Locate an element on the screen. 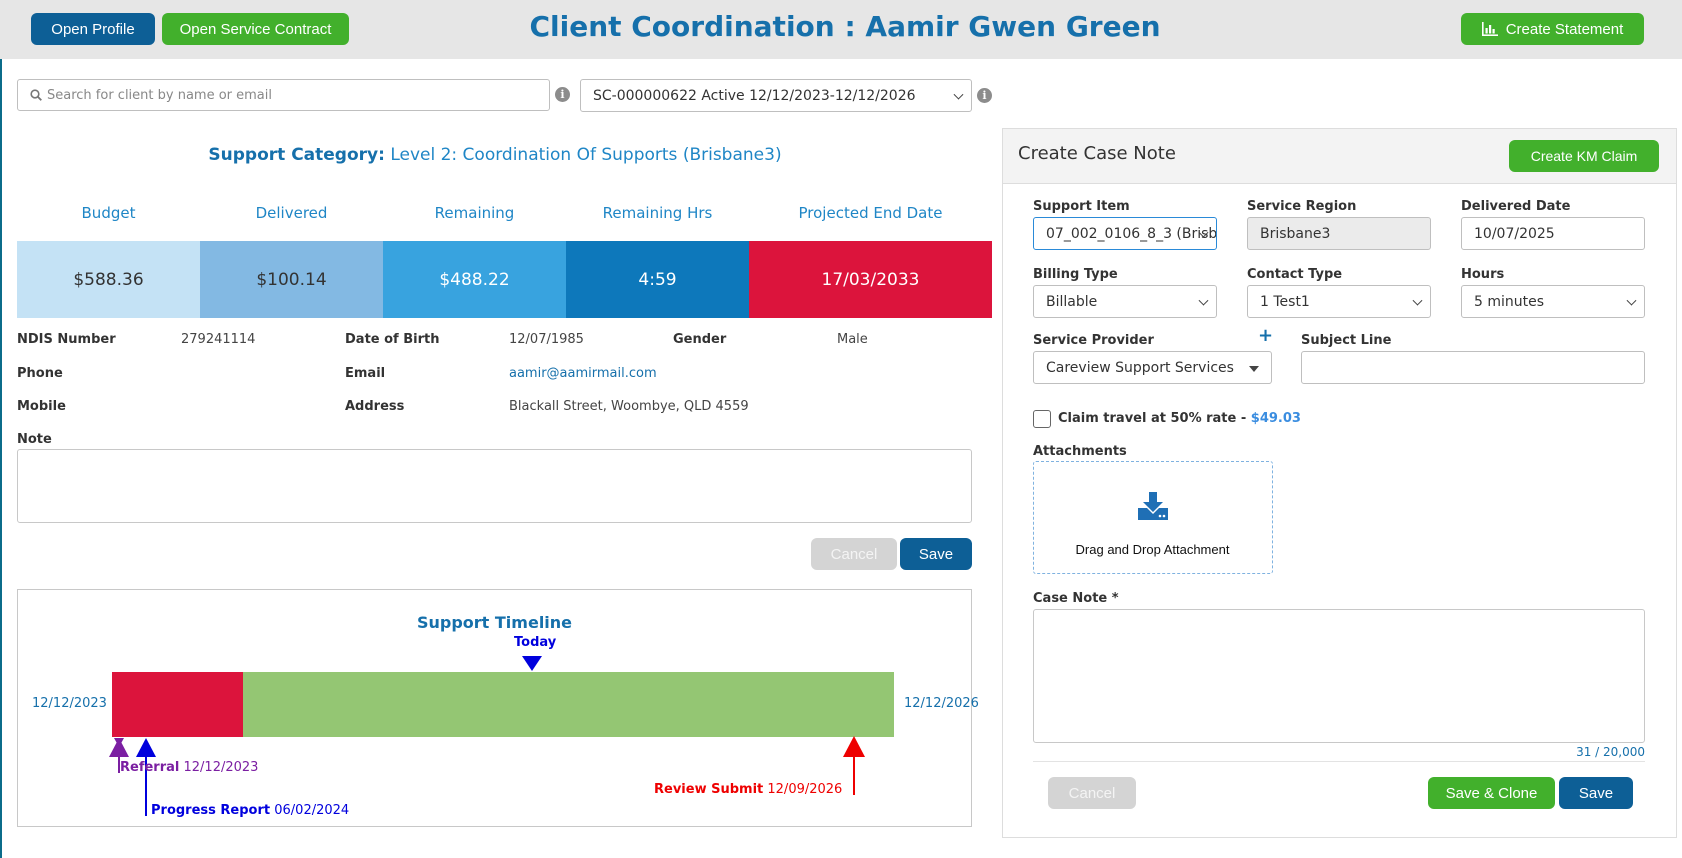  contact-type-value: 1 Test1 is located at coordinates (1285, 301).